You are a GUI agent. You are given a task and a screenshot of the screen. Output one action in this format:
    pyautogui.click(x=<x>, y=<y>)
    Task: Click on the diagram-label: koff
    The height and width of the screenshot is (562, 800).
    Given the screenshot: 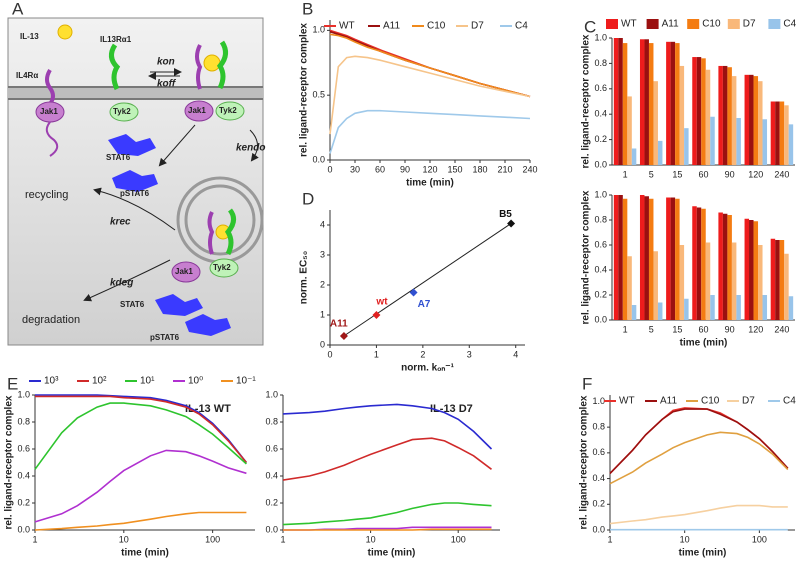 What is the action you would take?
    pyautogui.click(x=167, y=84)
    